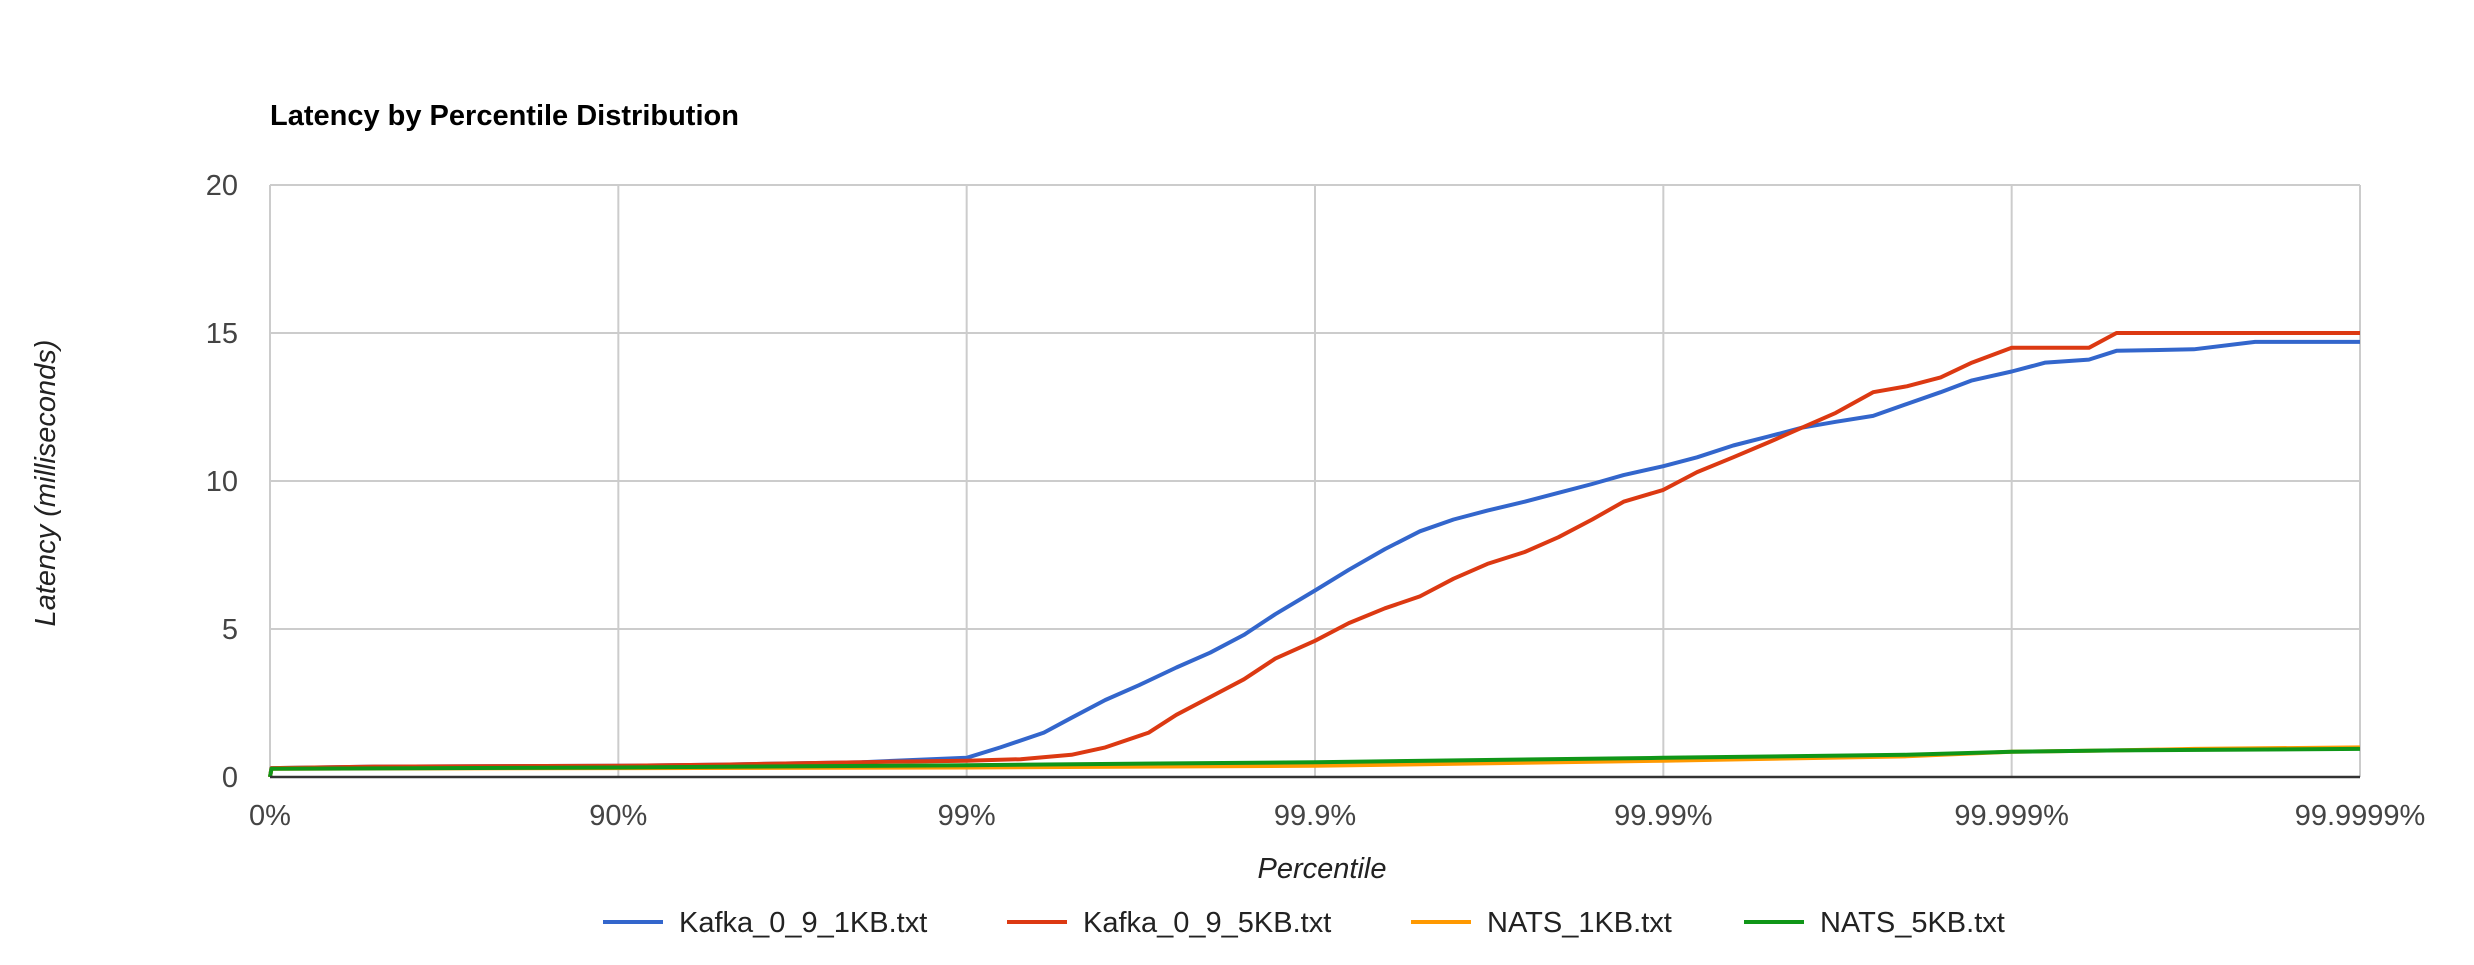 The image size is (2474, 965). What do you see at coordinates (270, 816) in the screenshot?
I see `x-tick-label: 0%` at bounding box center [270, 816].